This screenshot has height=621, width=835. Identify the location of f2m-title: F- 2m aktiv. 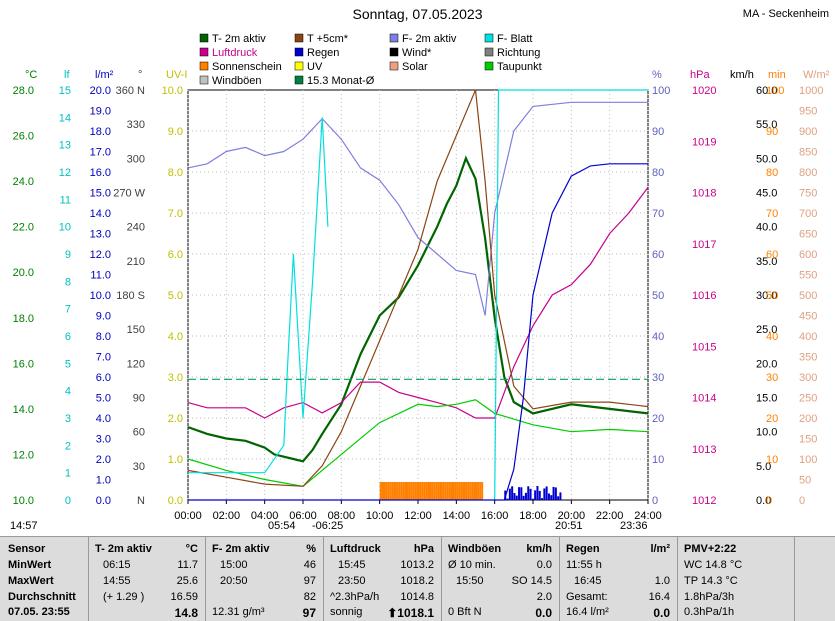
(241, 549).